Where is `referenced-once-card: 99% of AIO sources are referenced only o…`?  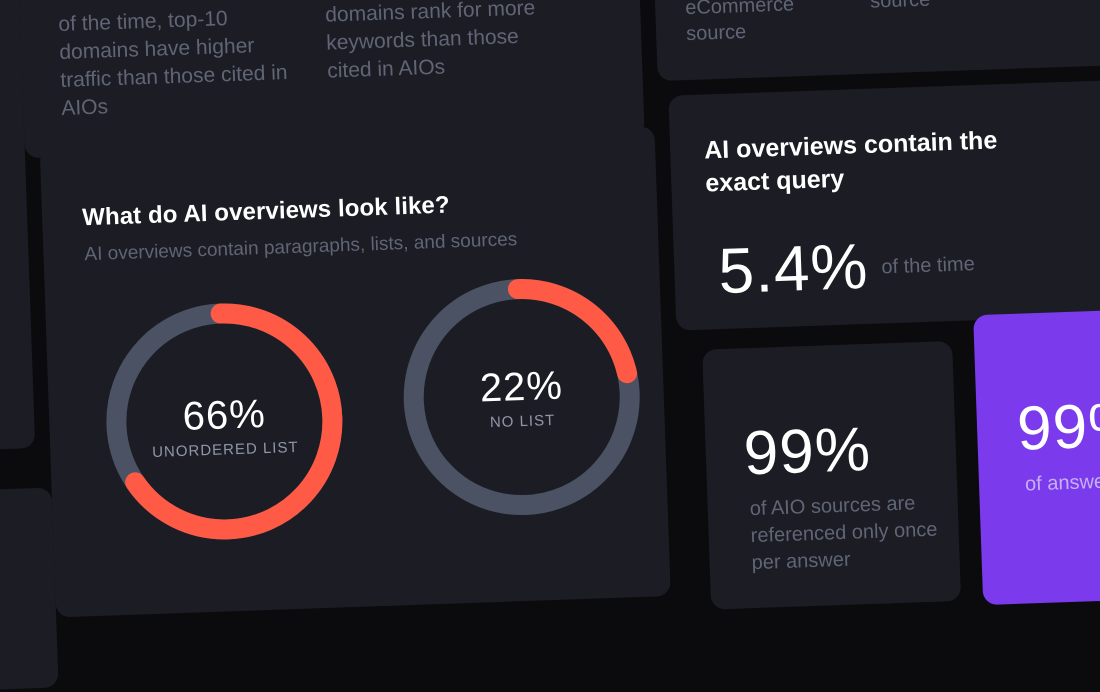 referenced-once-card: 99% of AIO sources are referenced only o… is located at coordinates (832, 475).